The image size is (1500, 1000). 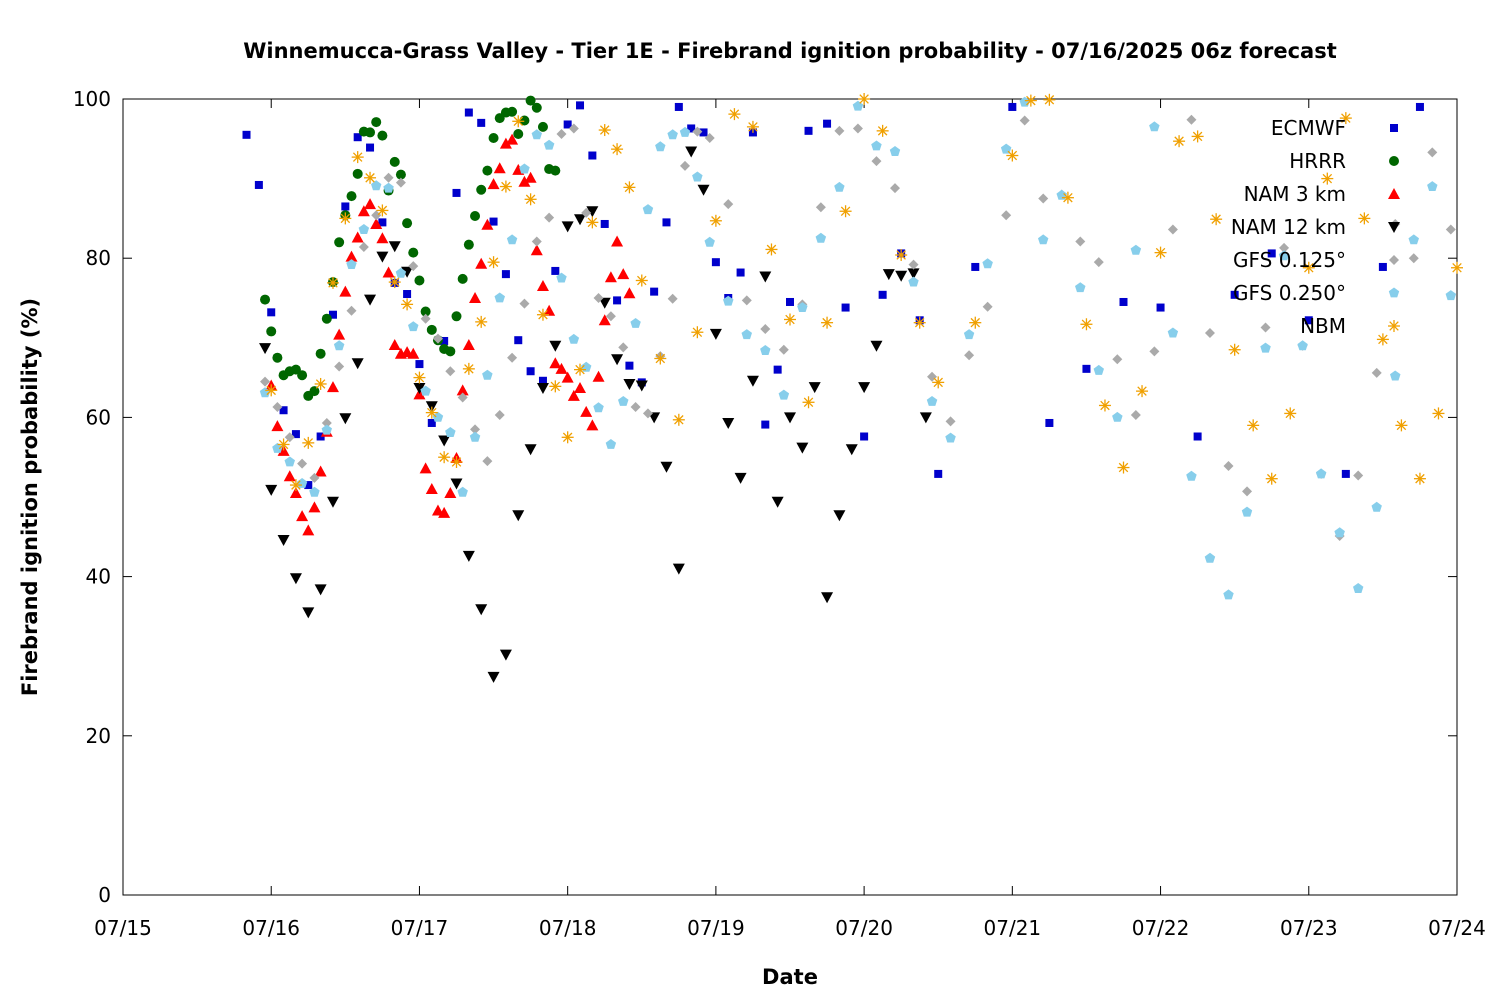 What do you see at coordinates (1323, 326) in the screenshot?
I see `legend-label: NBM` at bounding box center [1323, 326].